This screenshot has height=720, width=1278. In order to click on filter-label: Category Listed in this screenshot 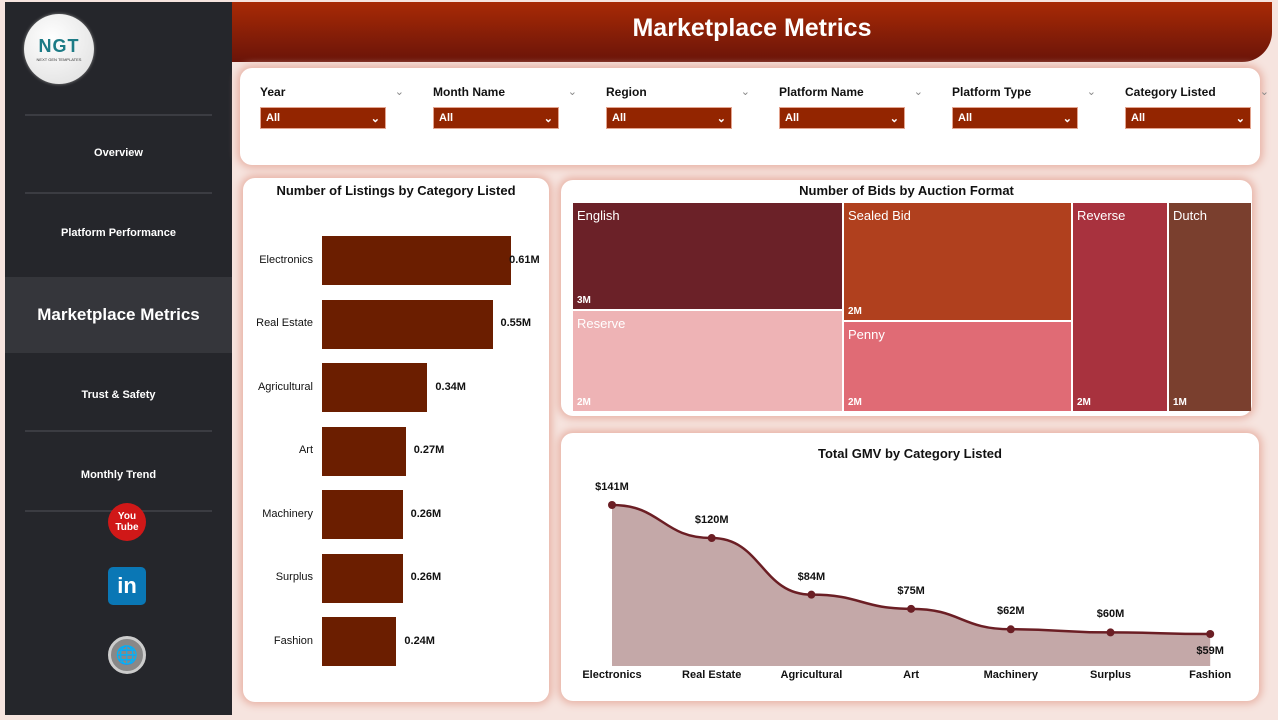, I will do `click(1170, 92)`.